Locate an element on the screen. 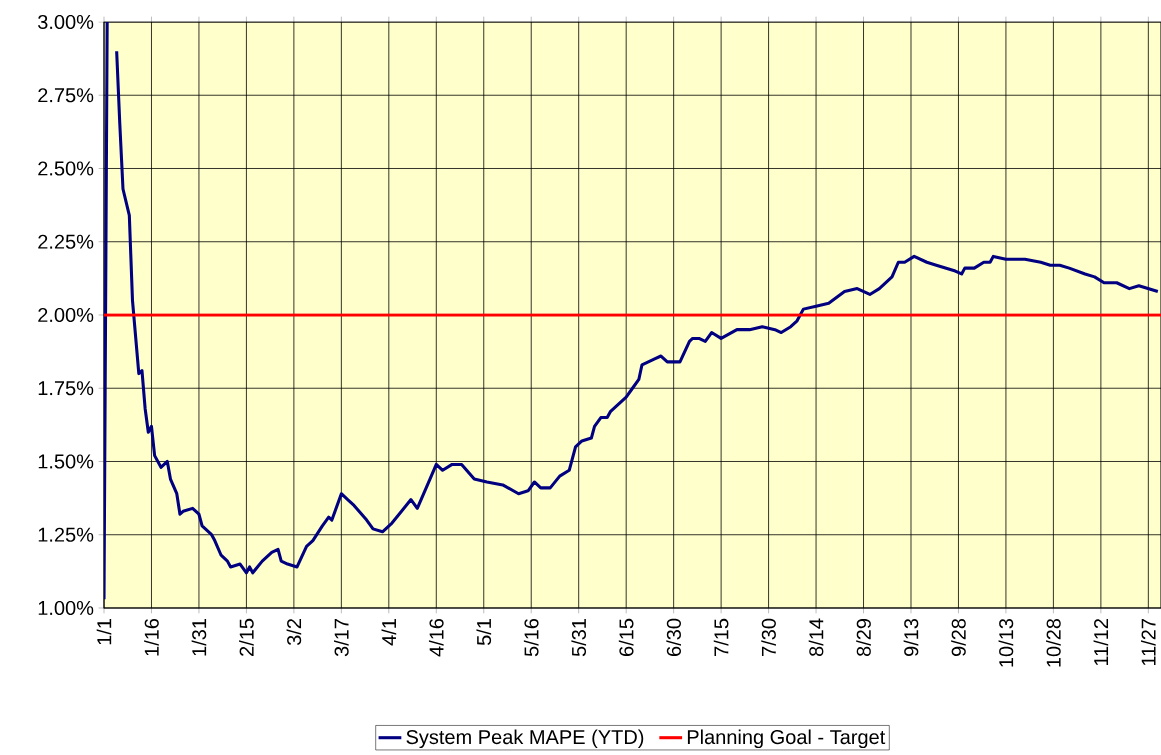 This screenshot has height=755, width=1161. y-tick-label: 2.50% is located at coordinates (66, 168).